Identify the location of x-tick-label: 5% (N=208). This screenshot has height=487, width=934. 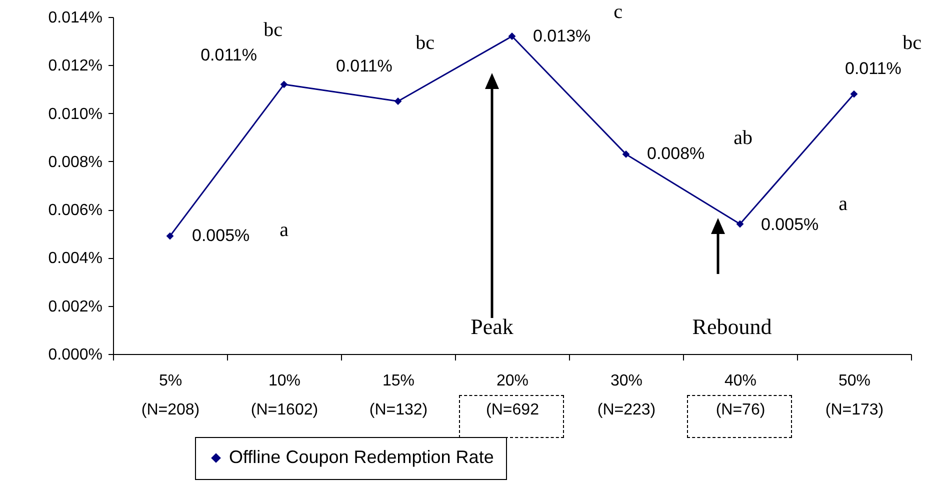
(170, 395).